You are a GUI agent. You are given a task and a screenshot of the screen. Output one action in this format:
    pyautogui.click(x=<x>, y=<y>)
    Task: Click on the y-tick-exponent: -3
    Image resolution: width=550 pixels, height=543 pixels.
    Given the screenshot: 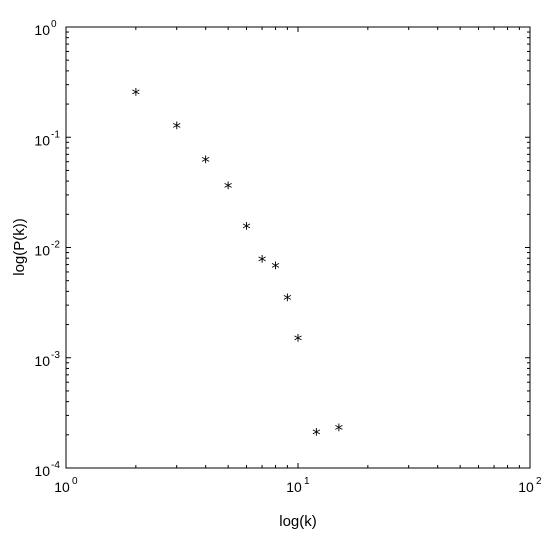 What is the action you would take?
    pyautogui.click(x=55, y=355)
    